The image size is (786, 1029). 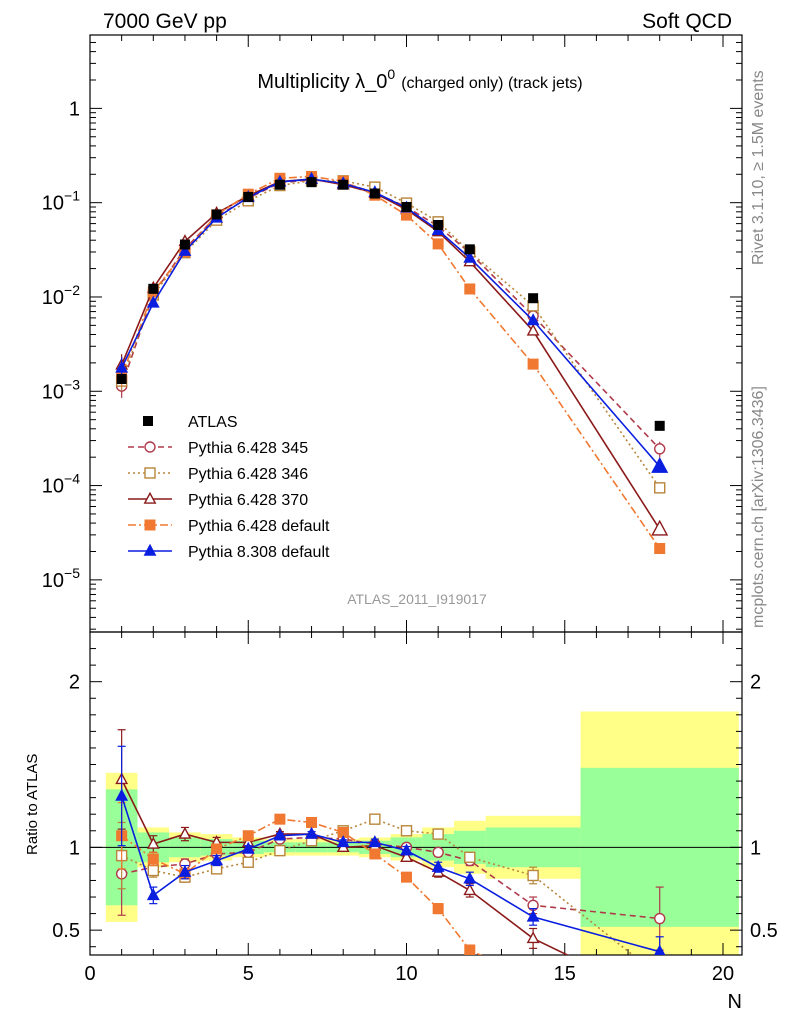 I want to click on ratio-y-label: Ratio to ATLAS, so click(x=32, y=804).